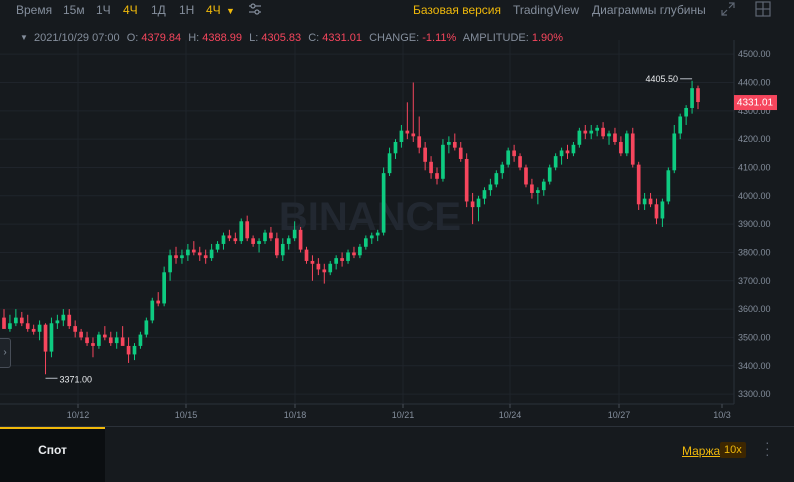 This screenshot has width=794, height=482. I want to click on y-tick-label: 4000.00, so click(754, 196).